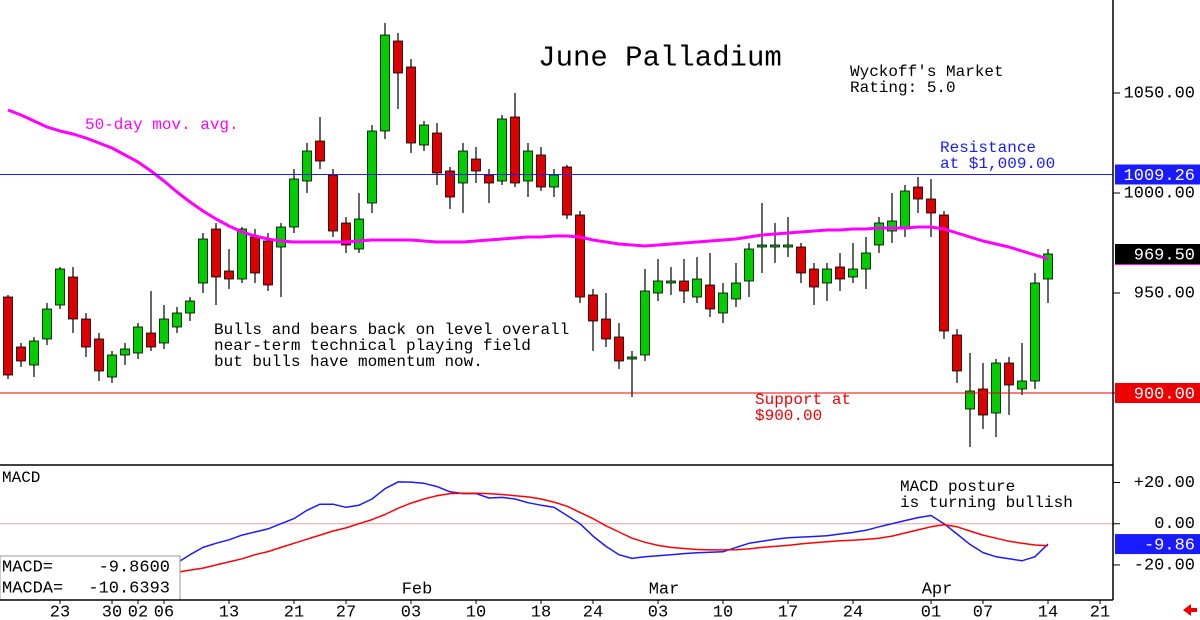 Image resolution: width=1200 pixels, height=620 pixels. What do you see at coordinates (417, 589) in the screenshot?
I see `month-label: Feb` at bounding box center [417, 589].